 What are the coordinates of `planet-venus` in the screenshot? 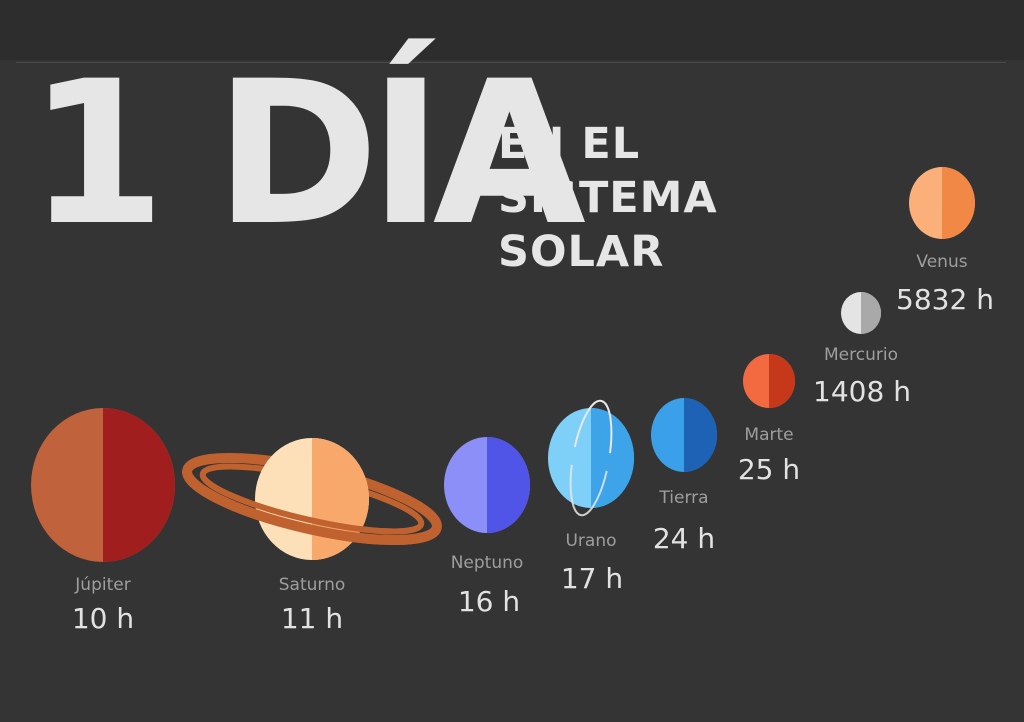 It's located at (942, 203).